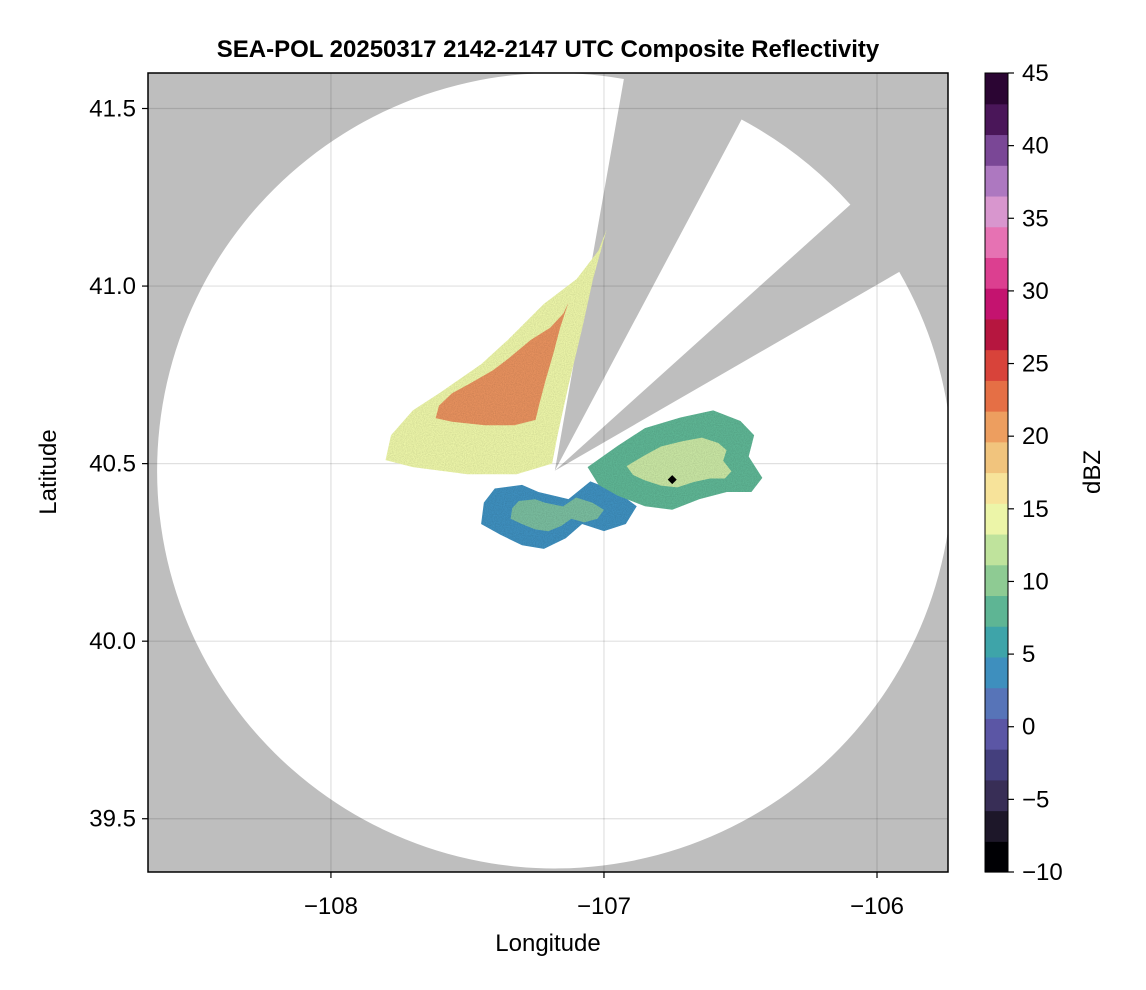  Describe the element at coordinates (672, 480) in the screenshot. I see `station-marker` at that location.